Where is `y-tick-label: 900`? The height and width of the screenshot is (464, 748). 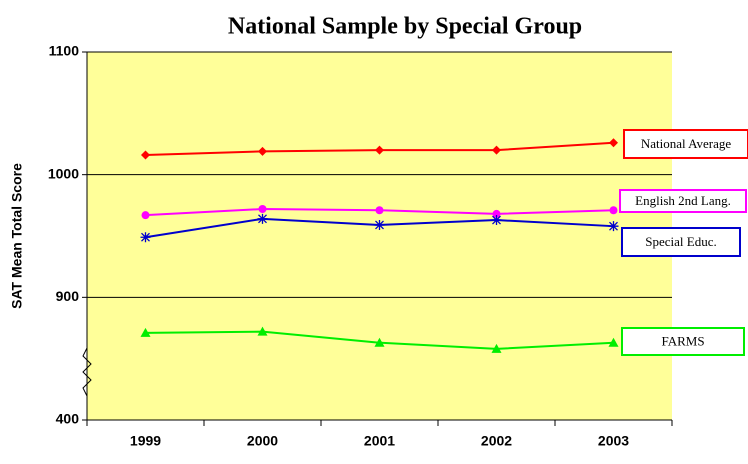
y-tick-label: 900 is located at coordinates (68, 296).